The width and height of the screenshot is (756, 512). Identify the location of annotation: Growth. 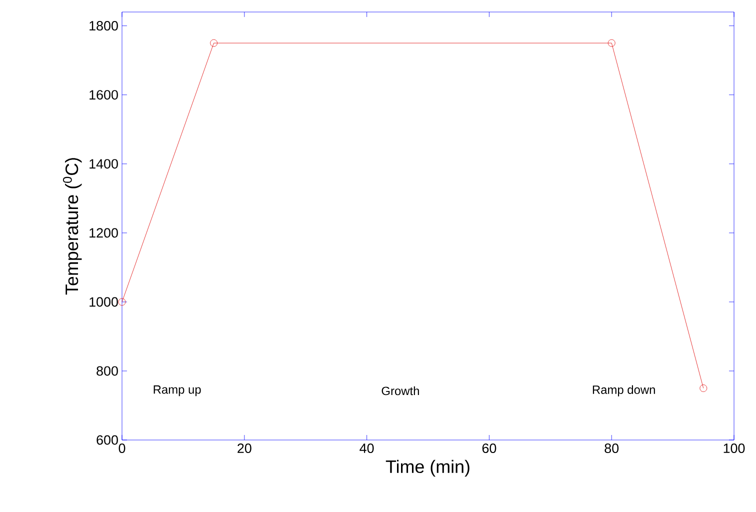
(400, 391).